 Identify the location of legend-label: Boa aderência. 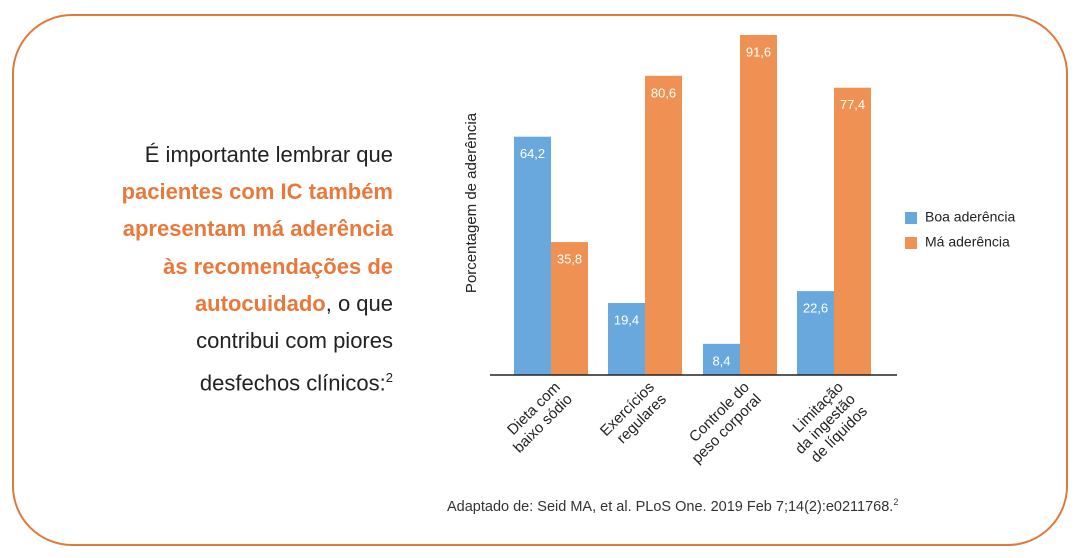
(970, 217).